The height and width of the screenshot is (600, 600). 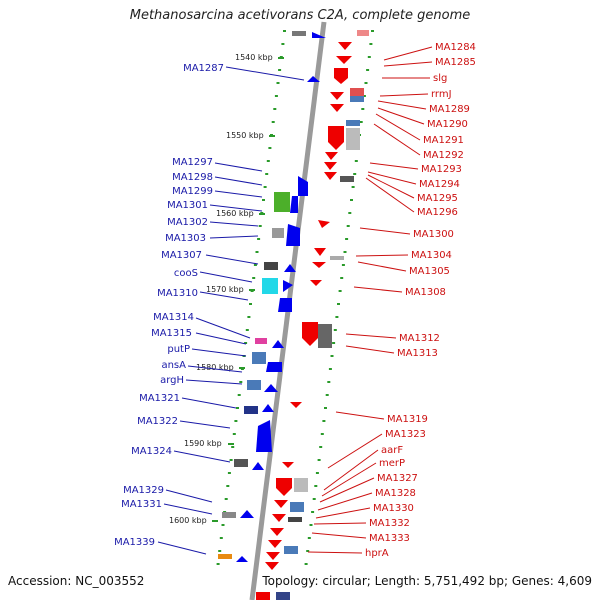 What do you see at coordinates (425, 292) in the screenshot?
I see `gene-label: MA1308` at bounding box center [425, 292].